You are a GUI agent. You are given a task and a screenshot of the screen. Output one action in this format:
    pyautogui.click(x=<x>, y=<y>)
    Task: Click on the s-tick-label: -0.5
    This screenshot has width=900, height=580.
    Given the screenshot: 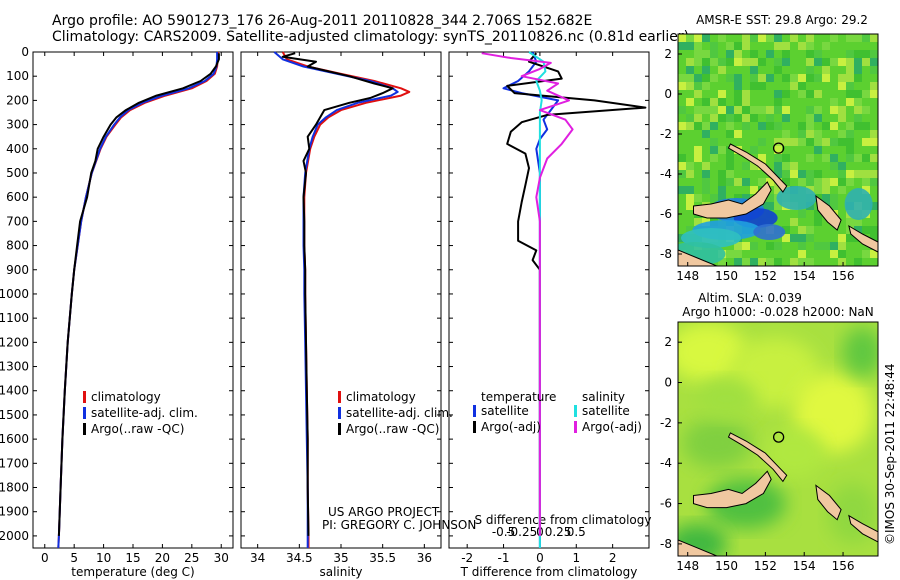 What is the action you would take?
    pyautogui.click(x=503, y=532)
    